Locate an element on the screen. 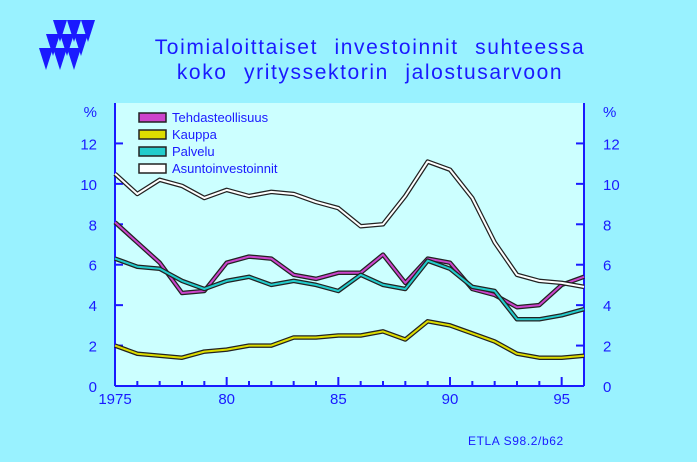 The height and width of the screenshot is (462, 697). series-kauppa is located at coordinates (349, 339).